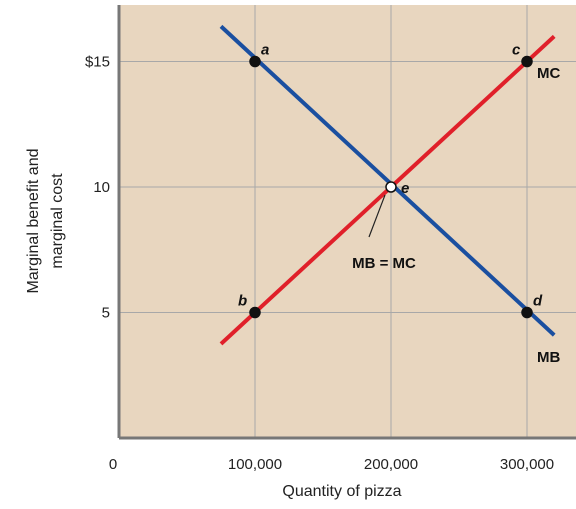 Image resolution: width=576 pixels, height=509 pixels. I want to click on point-label-a: a, so click(265, 50).